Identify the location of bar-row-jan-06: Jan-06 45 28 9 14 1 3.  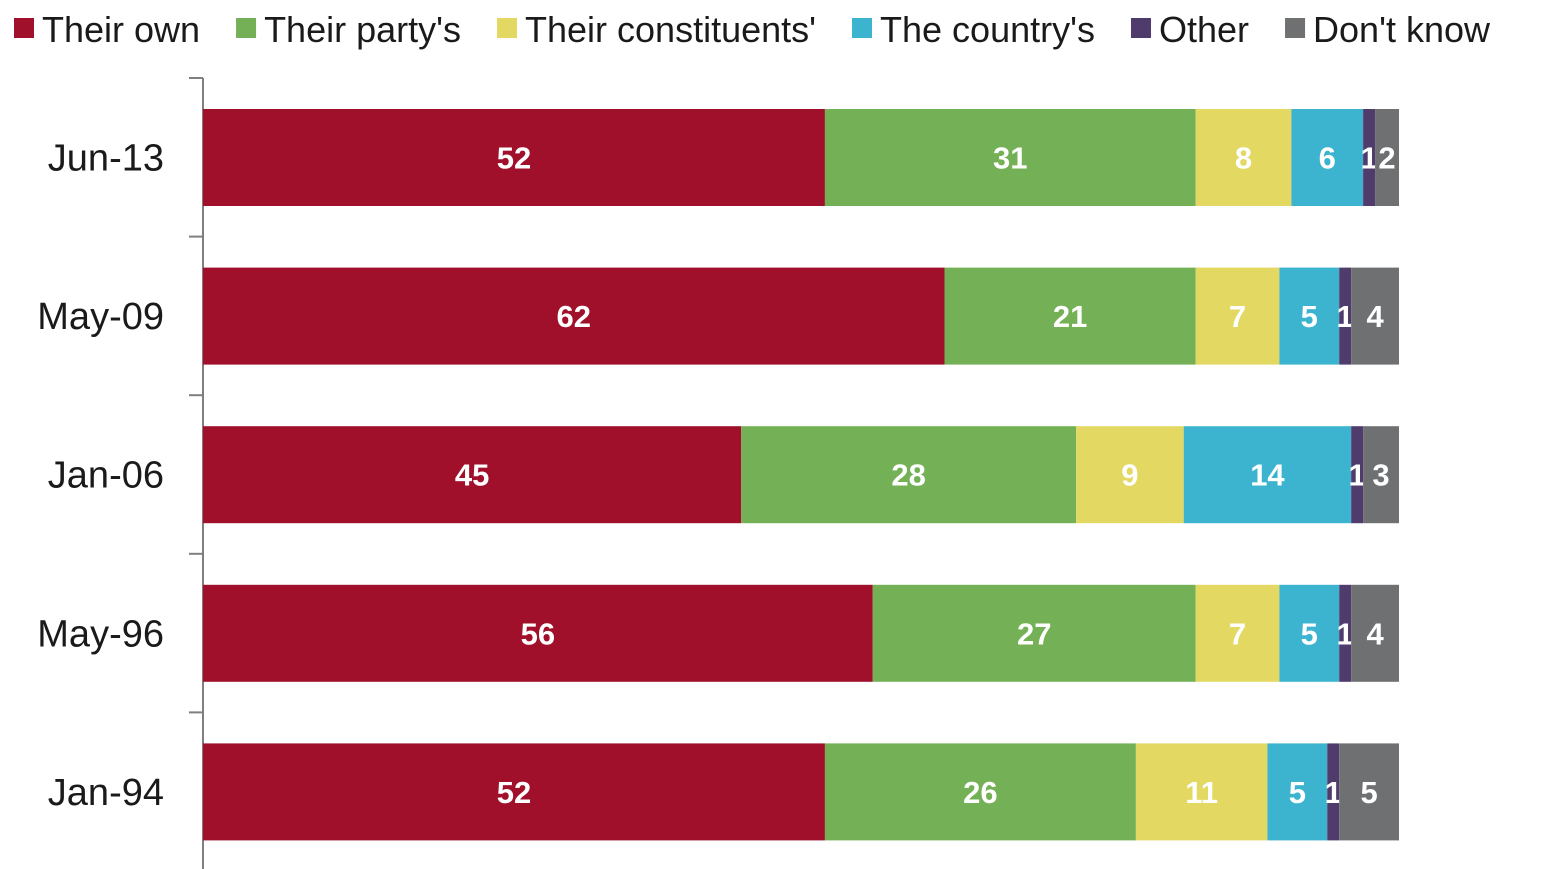
(723, 475).